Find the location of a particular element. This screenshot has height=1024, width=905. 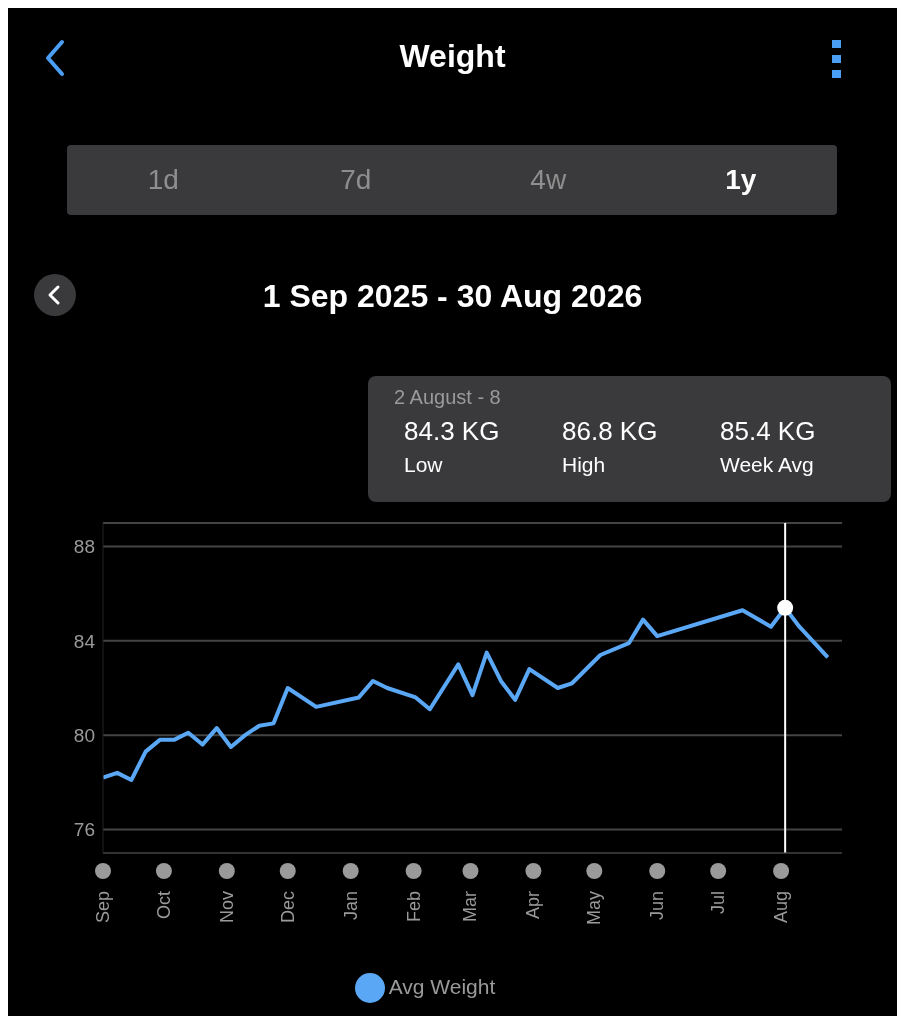

x-tick-label: Aug is located at coordinates (781, 907).